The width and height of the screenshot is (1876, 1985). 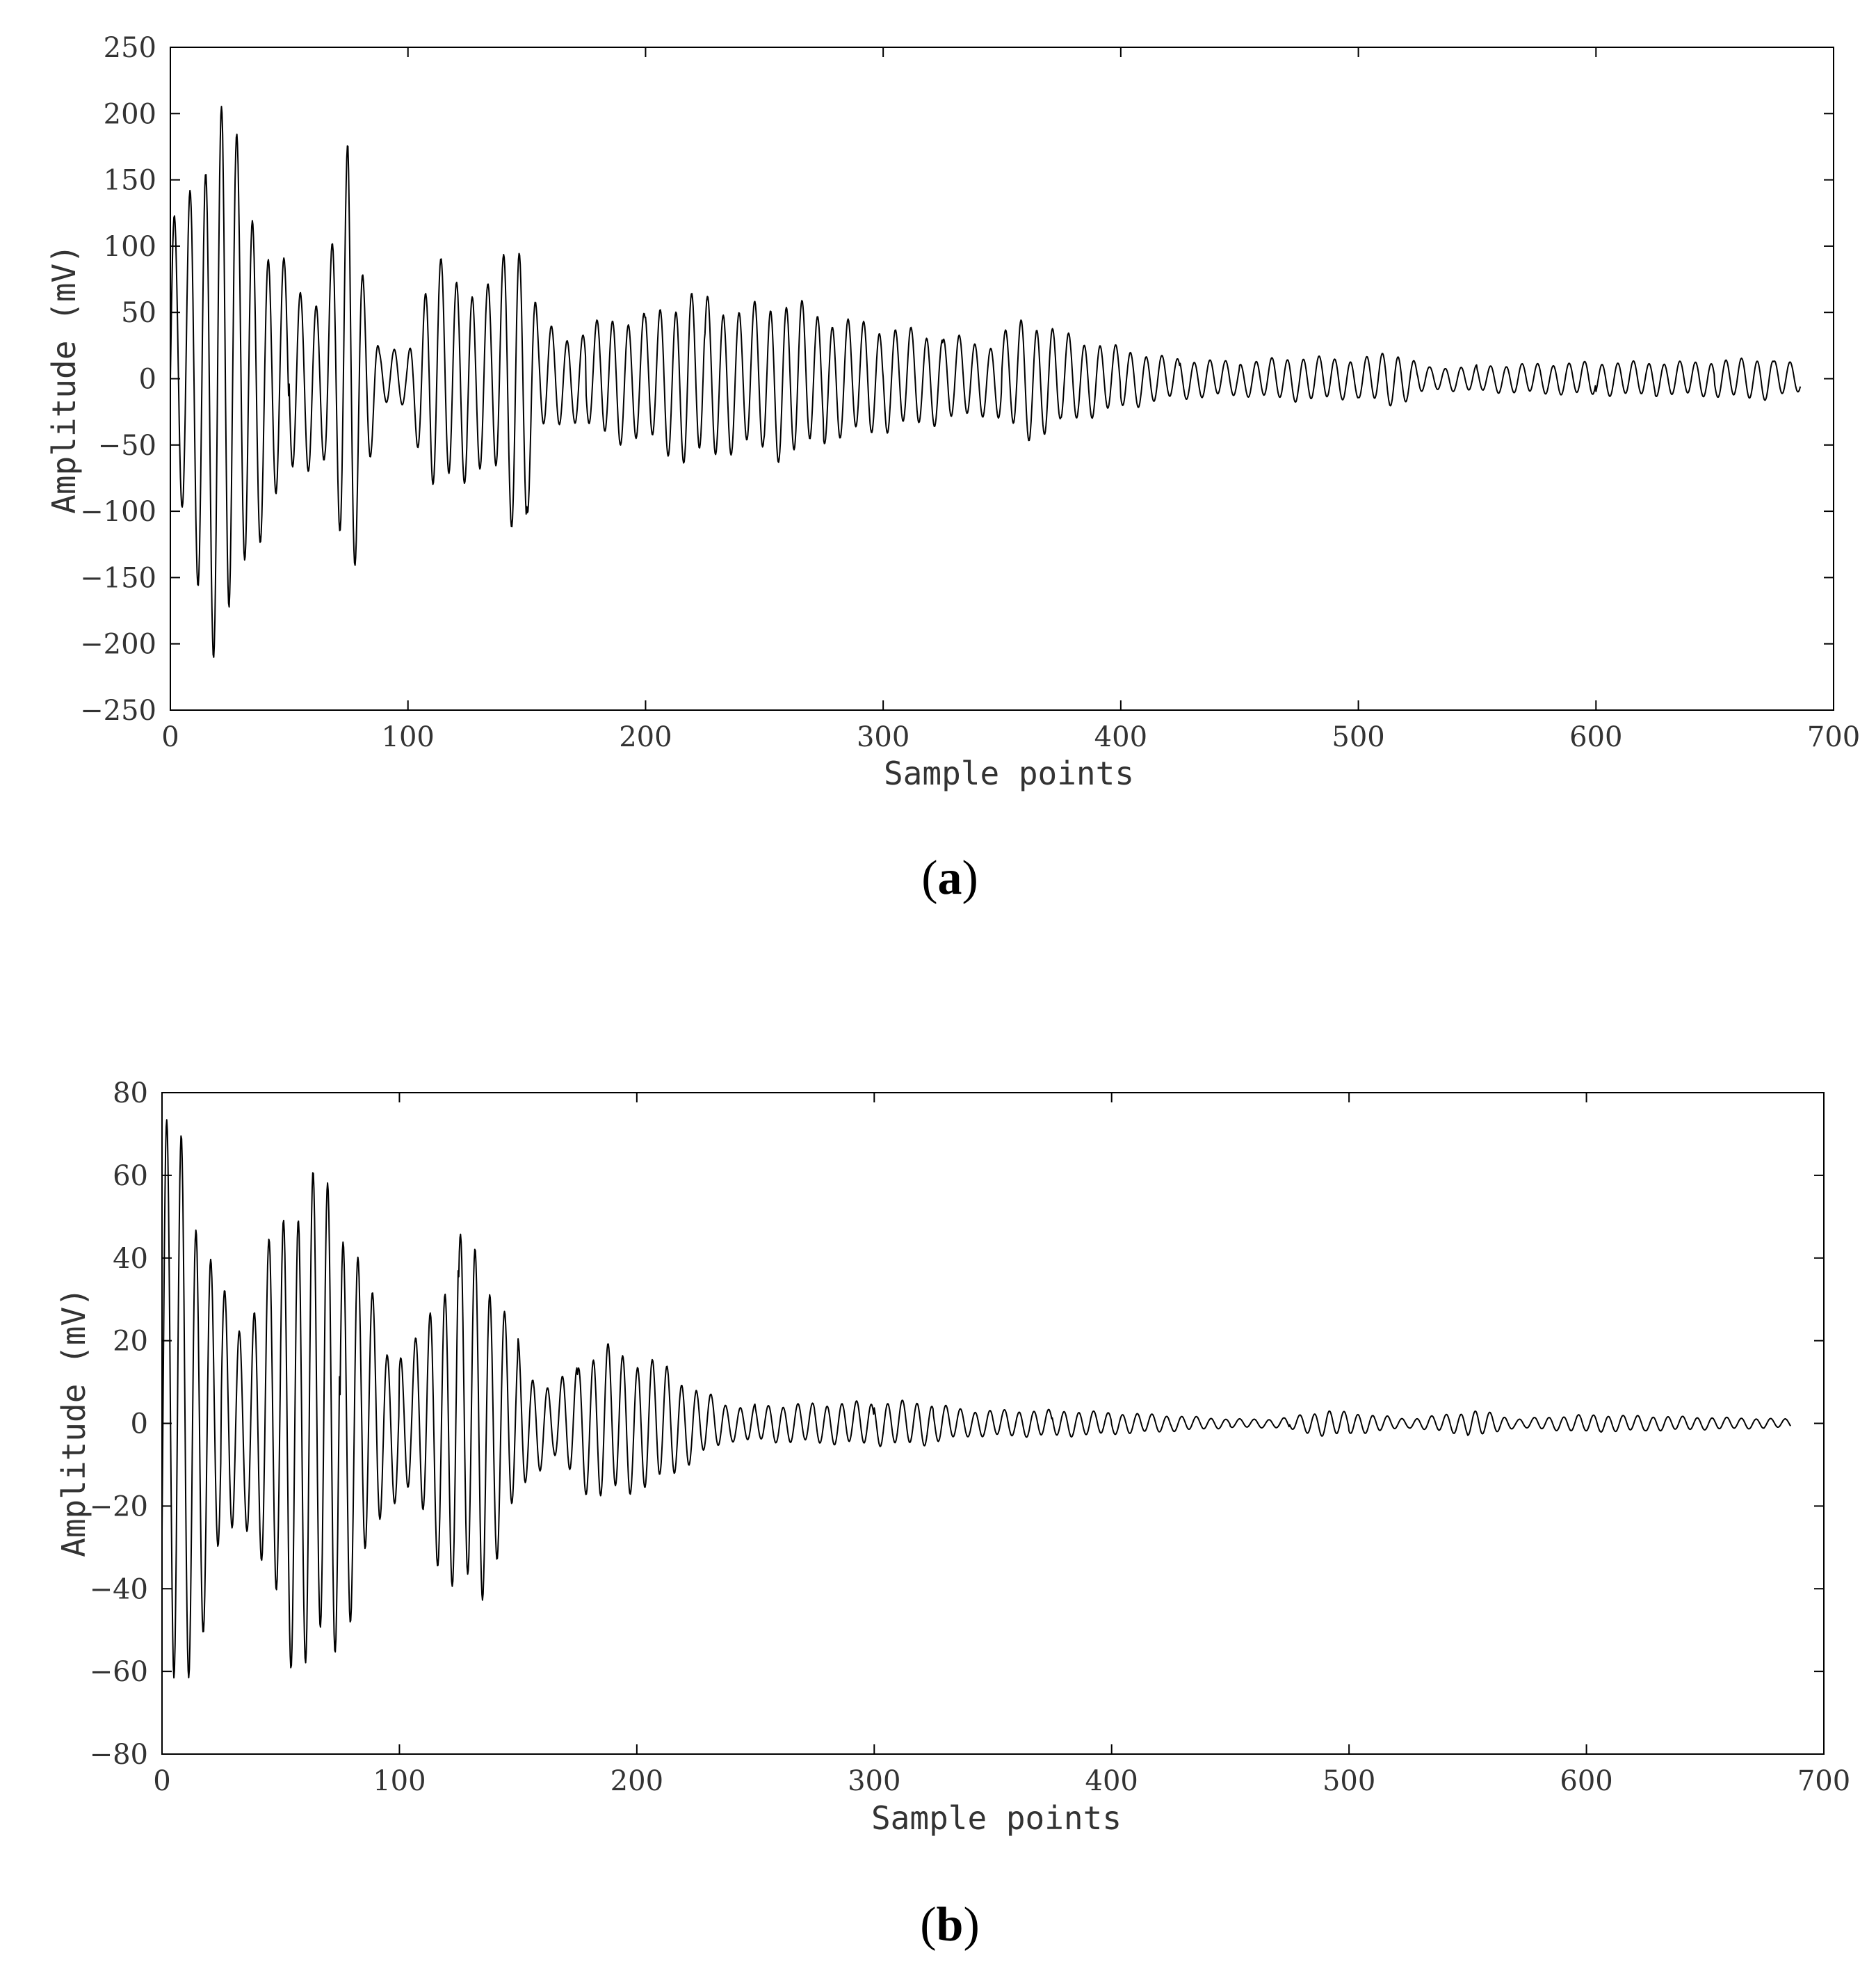 I want to click on y-tick-label: 100, so click(x=130, y=247).